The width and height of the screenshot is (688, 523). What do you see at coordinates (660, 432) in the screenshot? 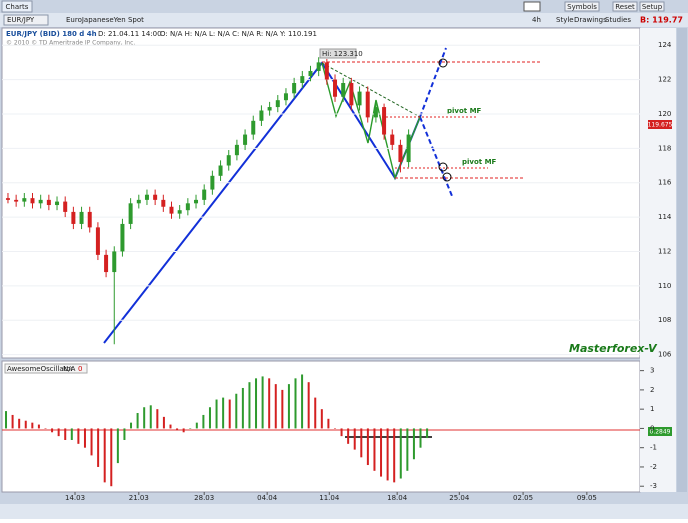
I see `osc-last: 0.2849` at bounding box center [660, 432].